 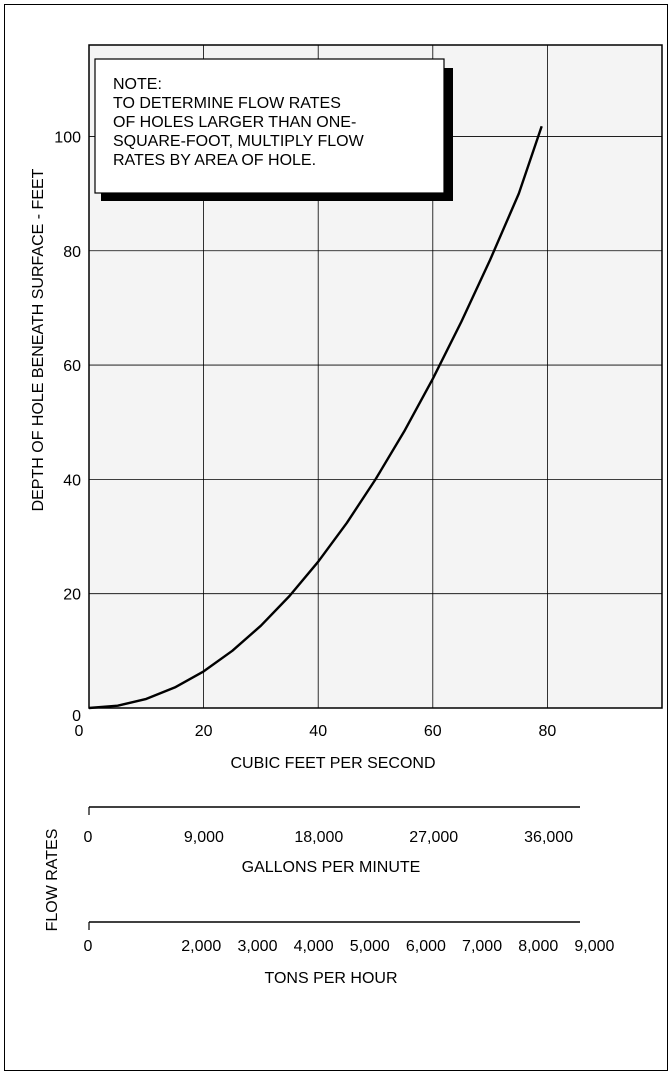 What do you see at coordinates (72, 480) in the screenshot?
I see `y-tick-label-2: 40` at bounding box center [72, 480].